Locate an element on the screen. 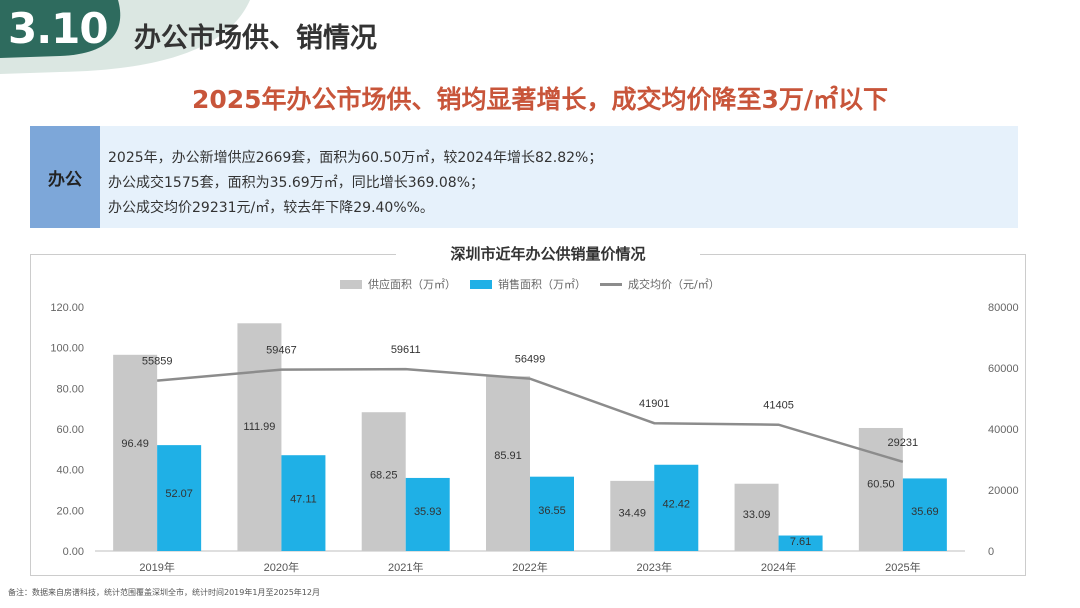 The height and width of the screenshot is (608, 1080). y-tick-label: 0.00 is located at coordinates (73, 552).